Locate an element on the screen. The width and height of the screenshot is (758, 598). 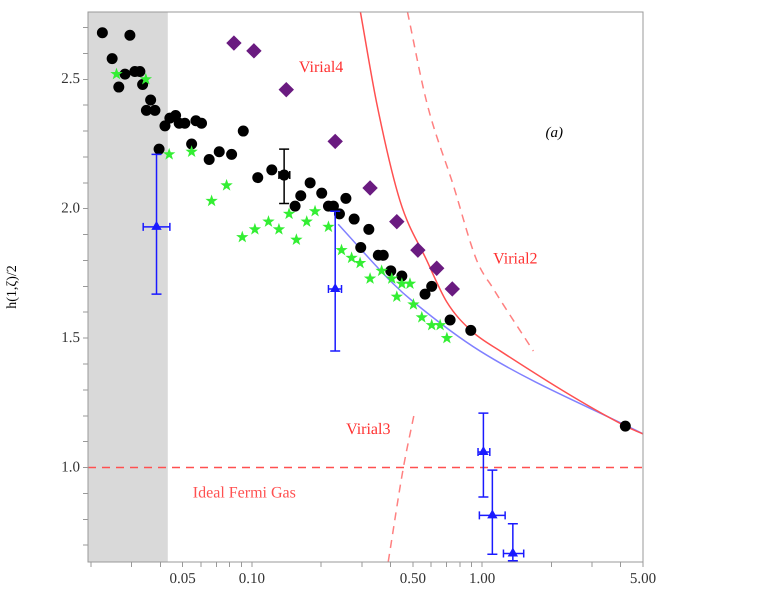
x-tick-label: 5.00 is located at coordinates (643, 578).